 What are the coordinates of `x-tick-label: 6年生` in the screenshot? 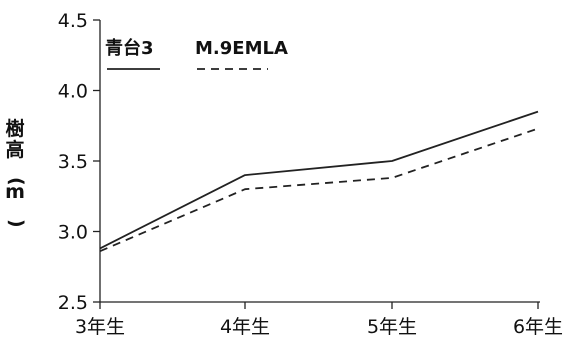 It's located at (538, 327).